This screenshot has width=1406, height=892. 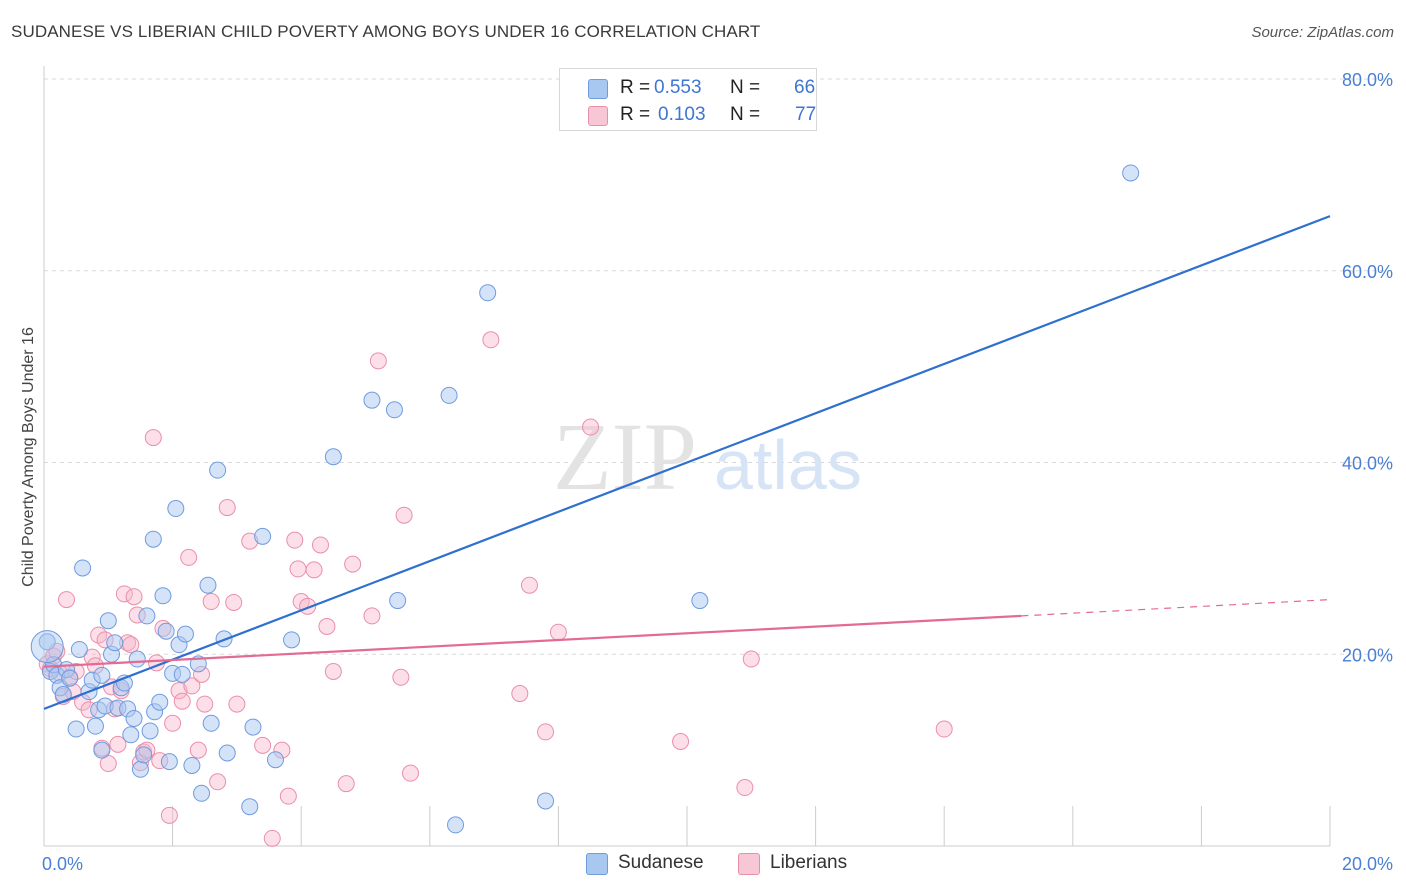 I want to click on y-tick-label: 80.0%, so click(x=1367, y=80).